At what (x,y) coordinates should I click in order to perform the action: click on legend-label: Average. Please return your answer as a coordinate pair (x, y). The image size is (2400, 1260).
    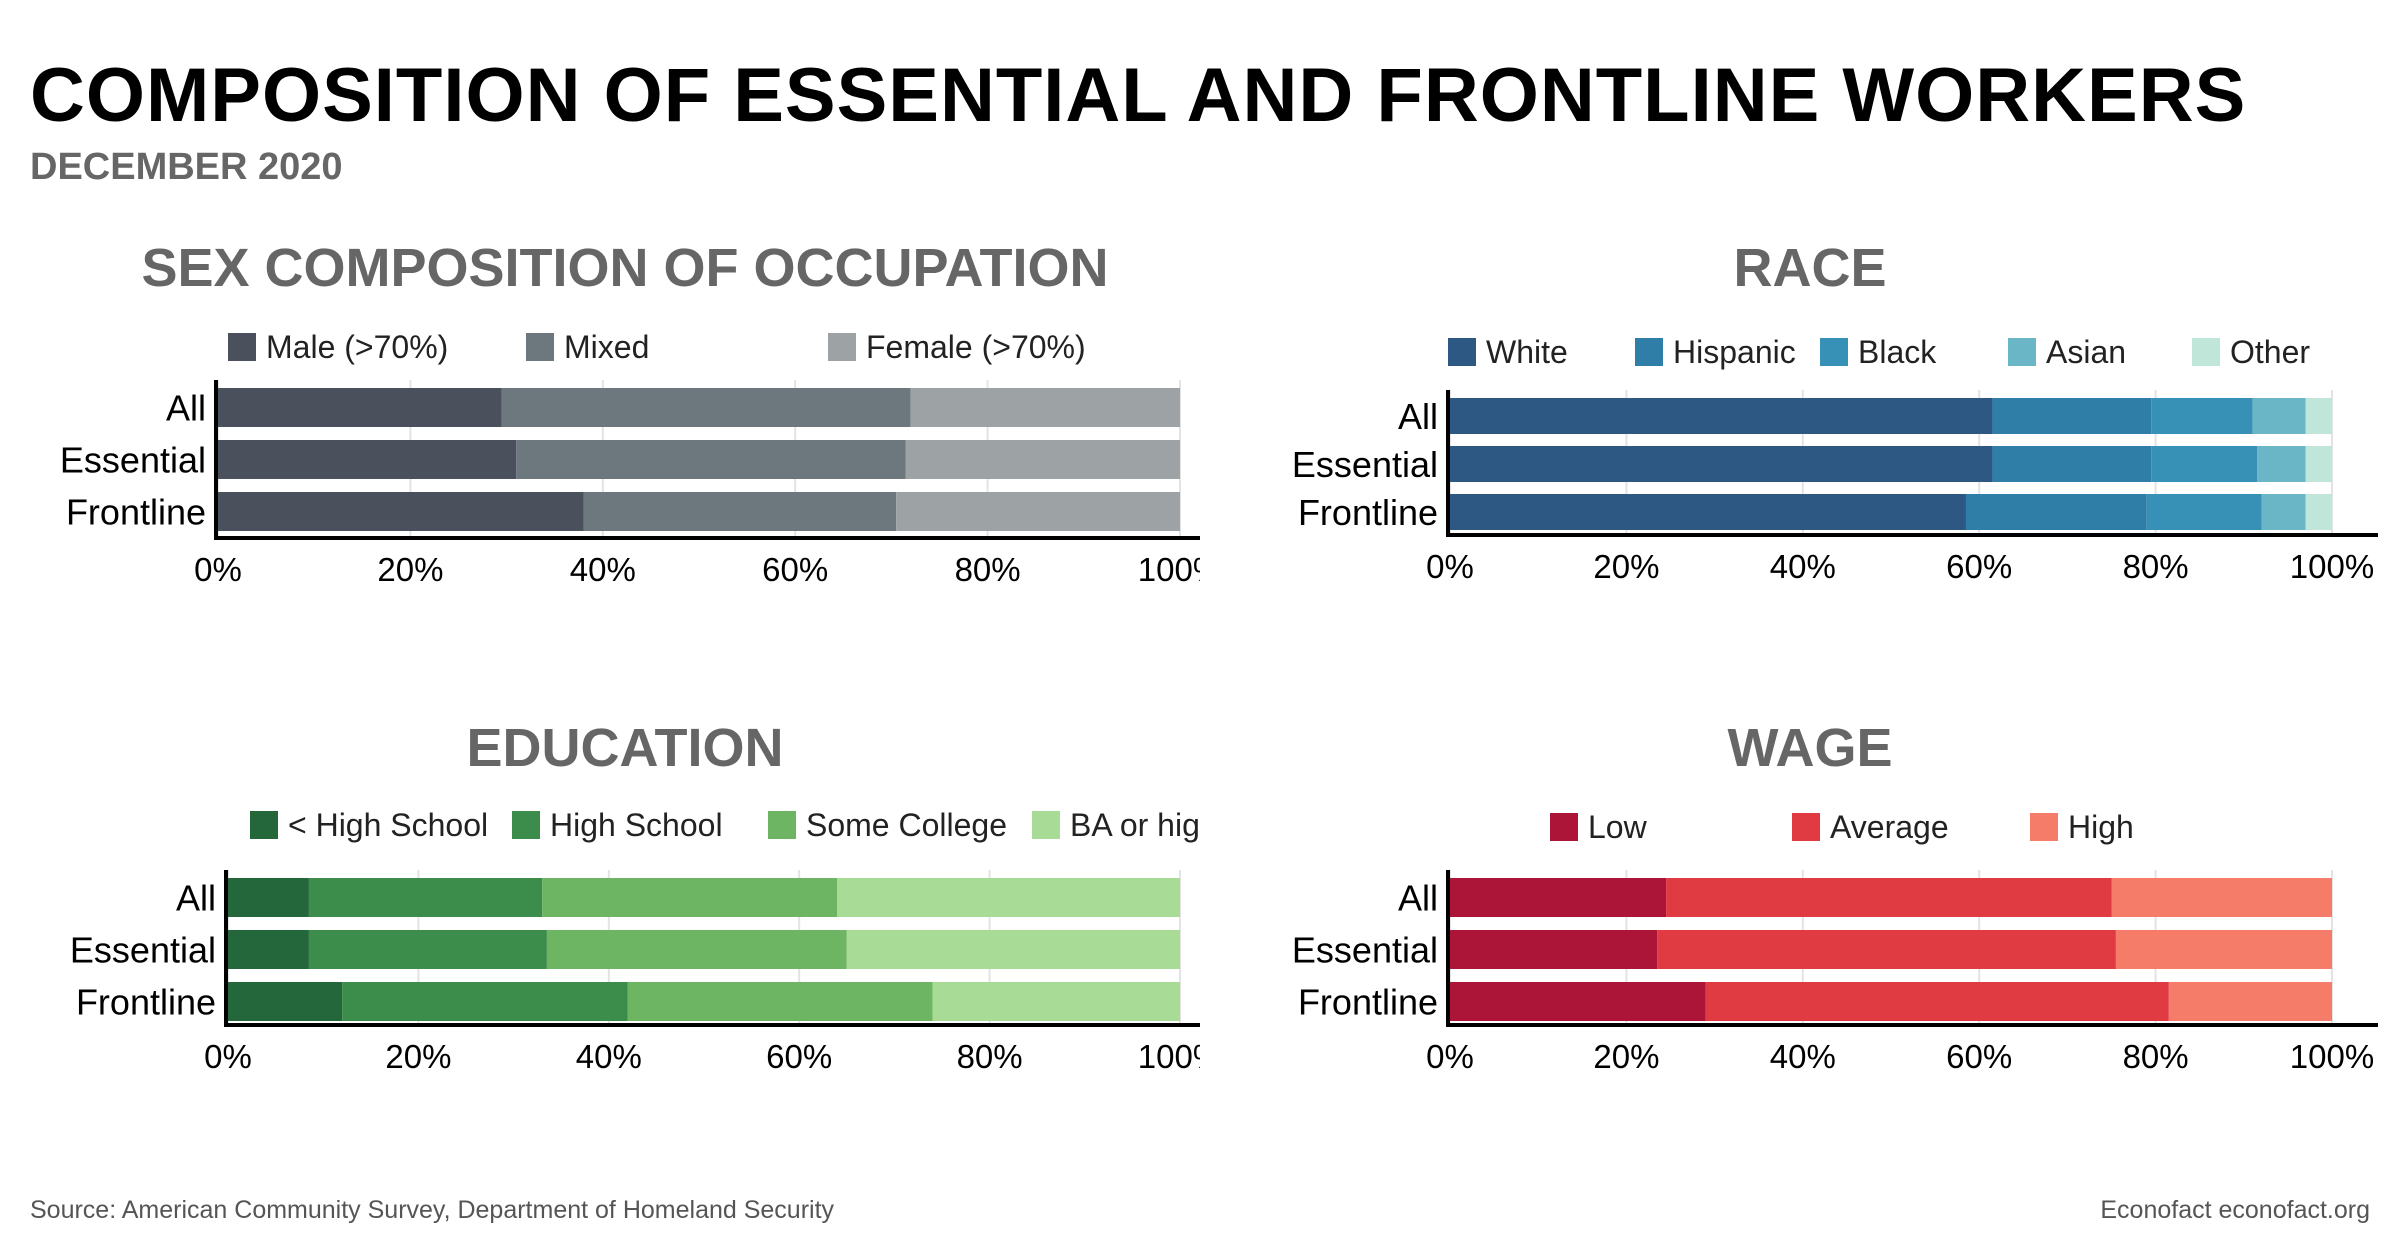
    Looking at the image, I should click on (1889, 827).